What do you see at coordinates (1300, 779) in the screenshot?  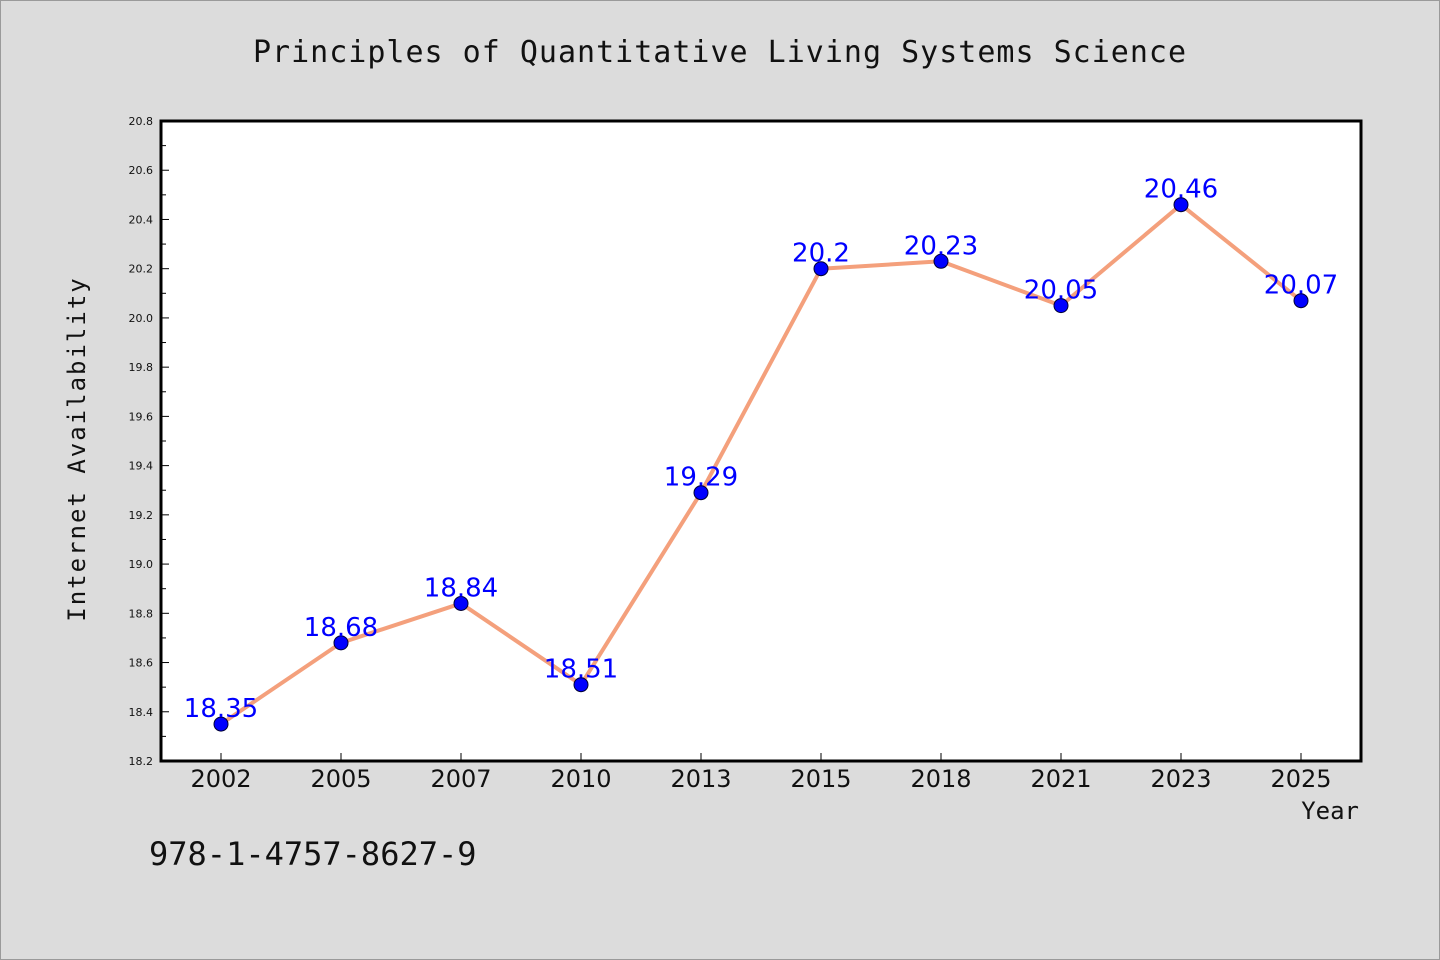 I see `x-tick-label: 2025` at bounding box center [1300, 779].